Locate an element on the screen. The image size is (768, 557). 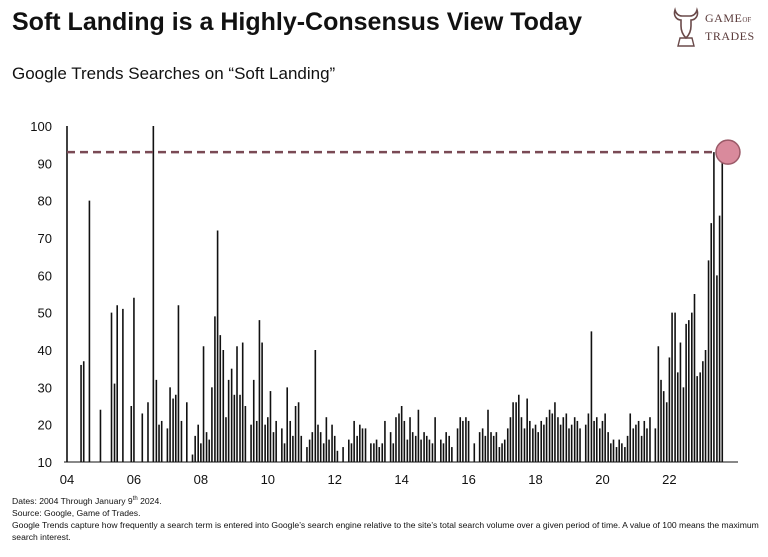
notes-dates: Dates: 2004 Through January 9th 2024. is located at coordinates (386, 500).